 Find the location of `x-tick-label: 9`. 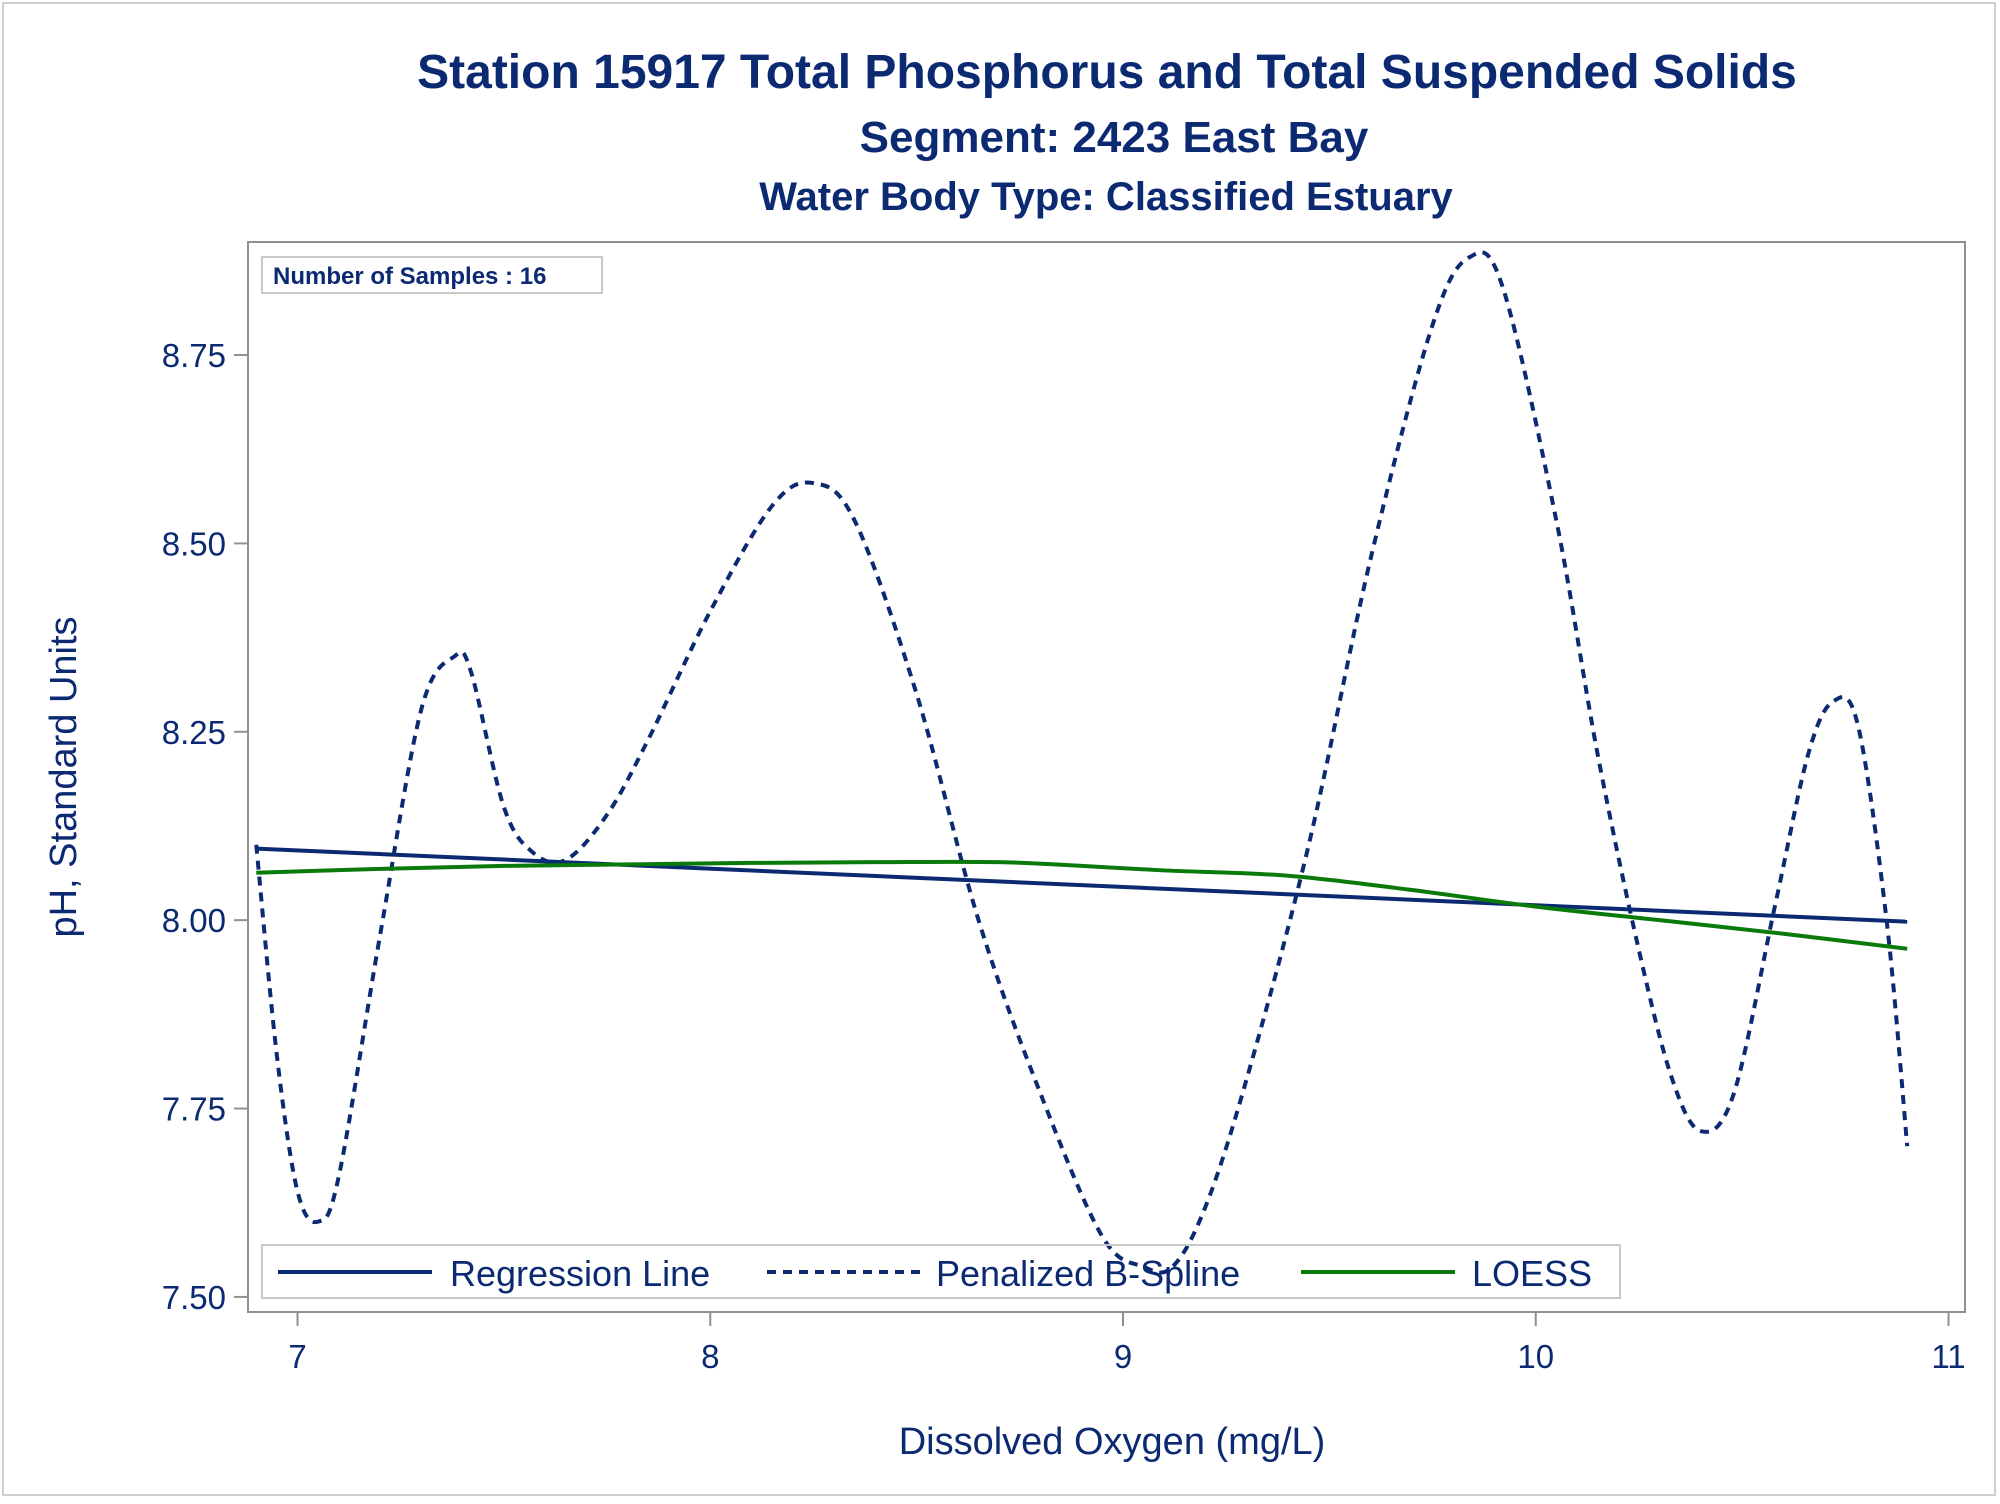

x-tick-label: 9 is located at coordinates (1123, 1356).